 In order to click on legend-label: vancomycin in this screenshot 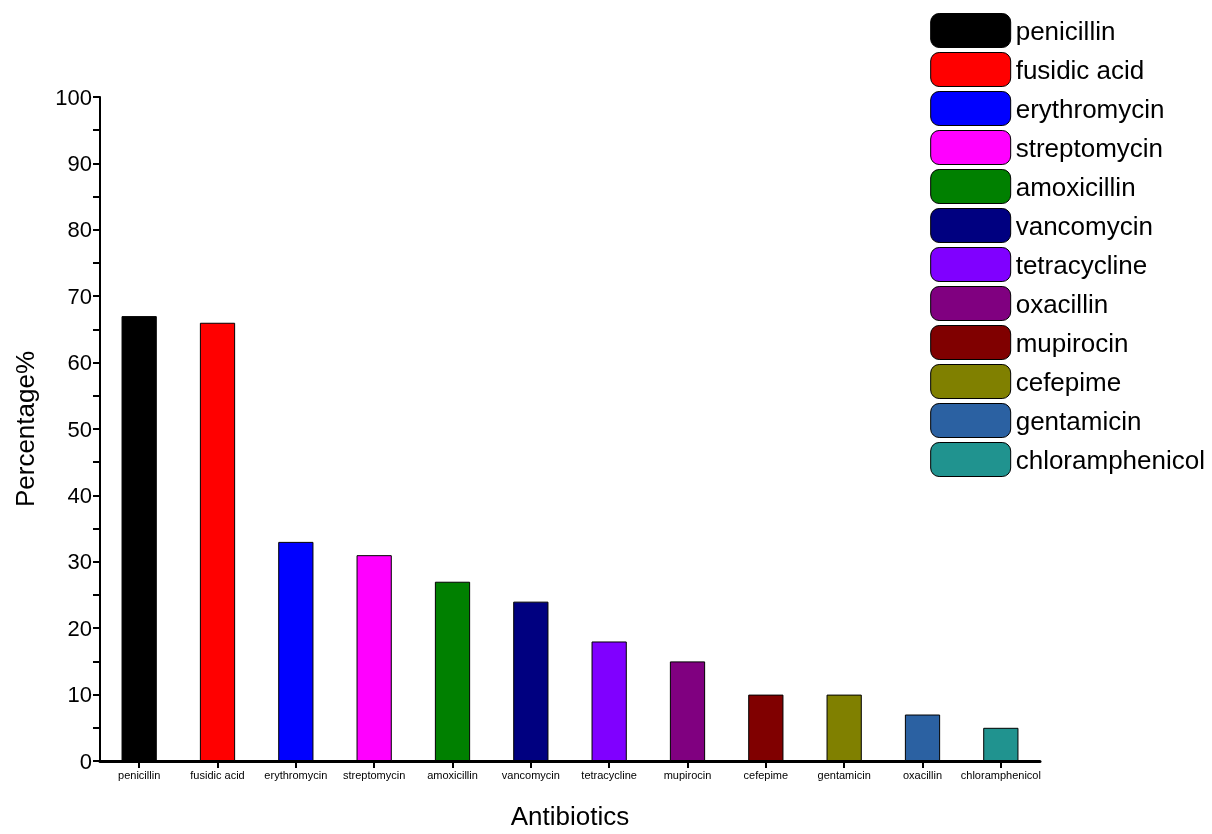, I will do `click(1084, 225)`.